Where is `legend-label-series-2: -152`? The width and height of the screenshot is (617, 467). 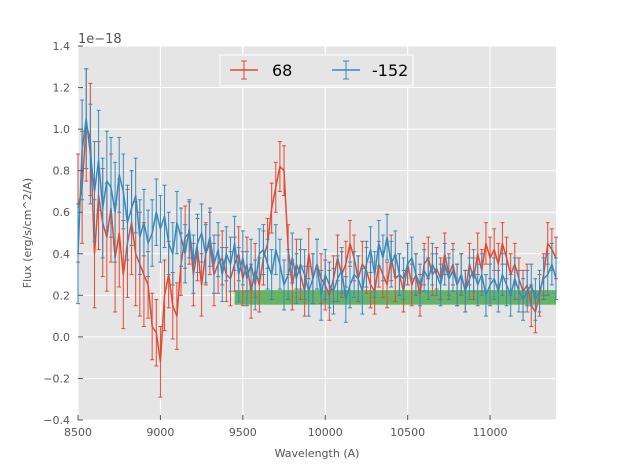
legend-label-series-2: -152 is located at coordinates (390, 70).